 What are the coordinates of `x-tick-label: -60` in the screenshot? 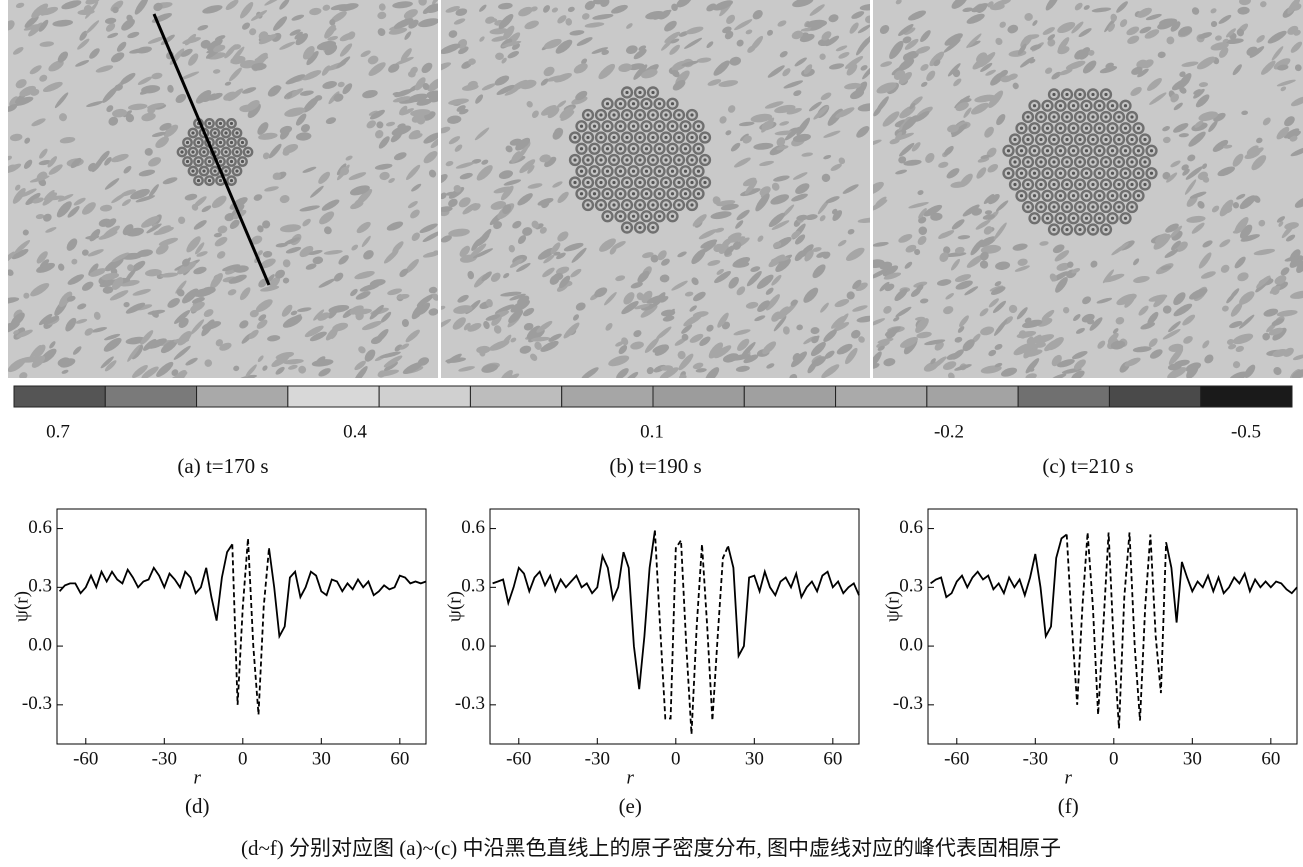 It's located at (85, 758).